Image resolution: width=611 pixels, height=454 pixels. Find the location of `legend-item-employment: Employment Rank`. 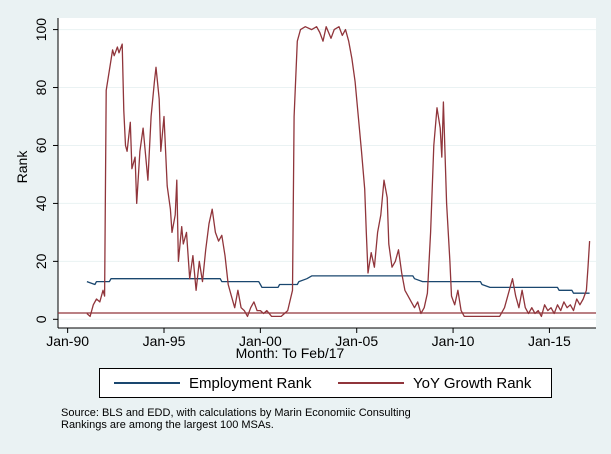

legend-item-employment: Employment Rank is located at coordinates (213, 383).